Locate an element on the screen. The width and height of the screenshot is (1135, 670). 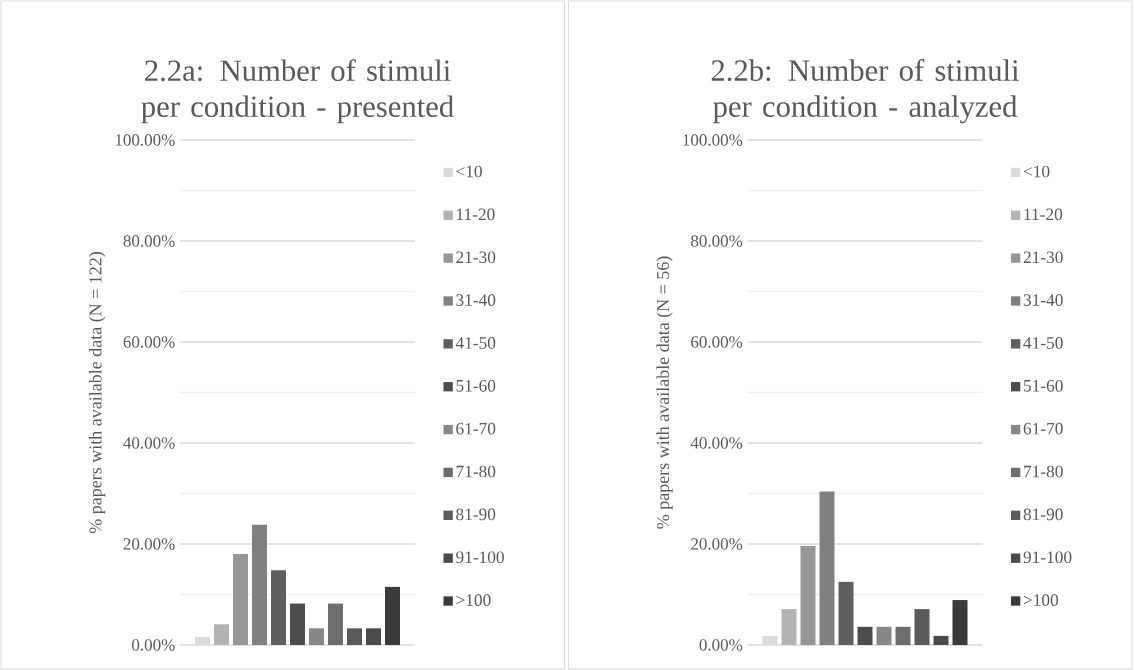
chart-title: 2.2a: Number of stimuli per condition - presented is located at coordinates (297, 91).